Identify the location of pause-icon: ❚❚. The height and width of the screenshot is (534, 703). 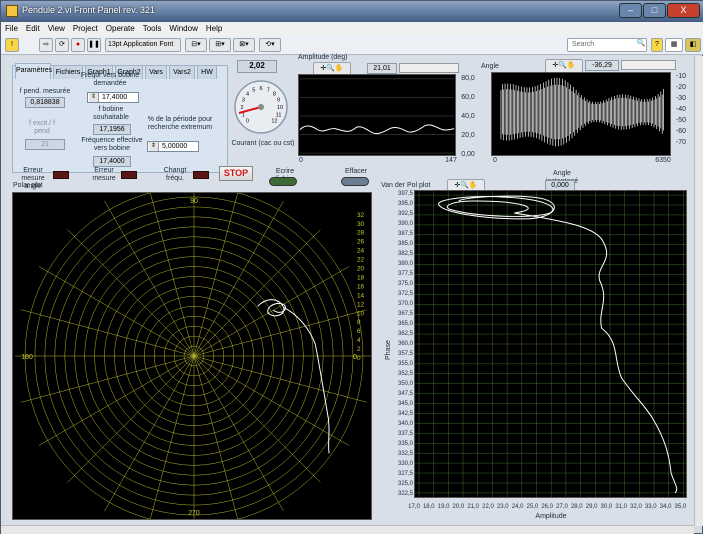
(94, 45).